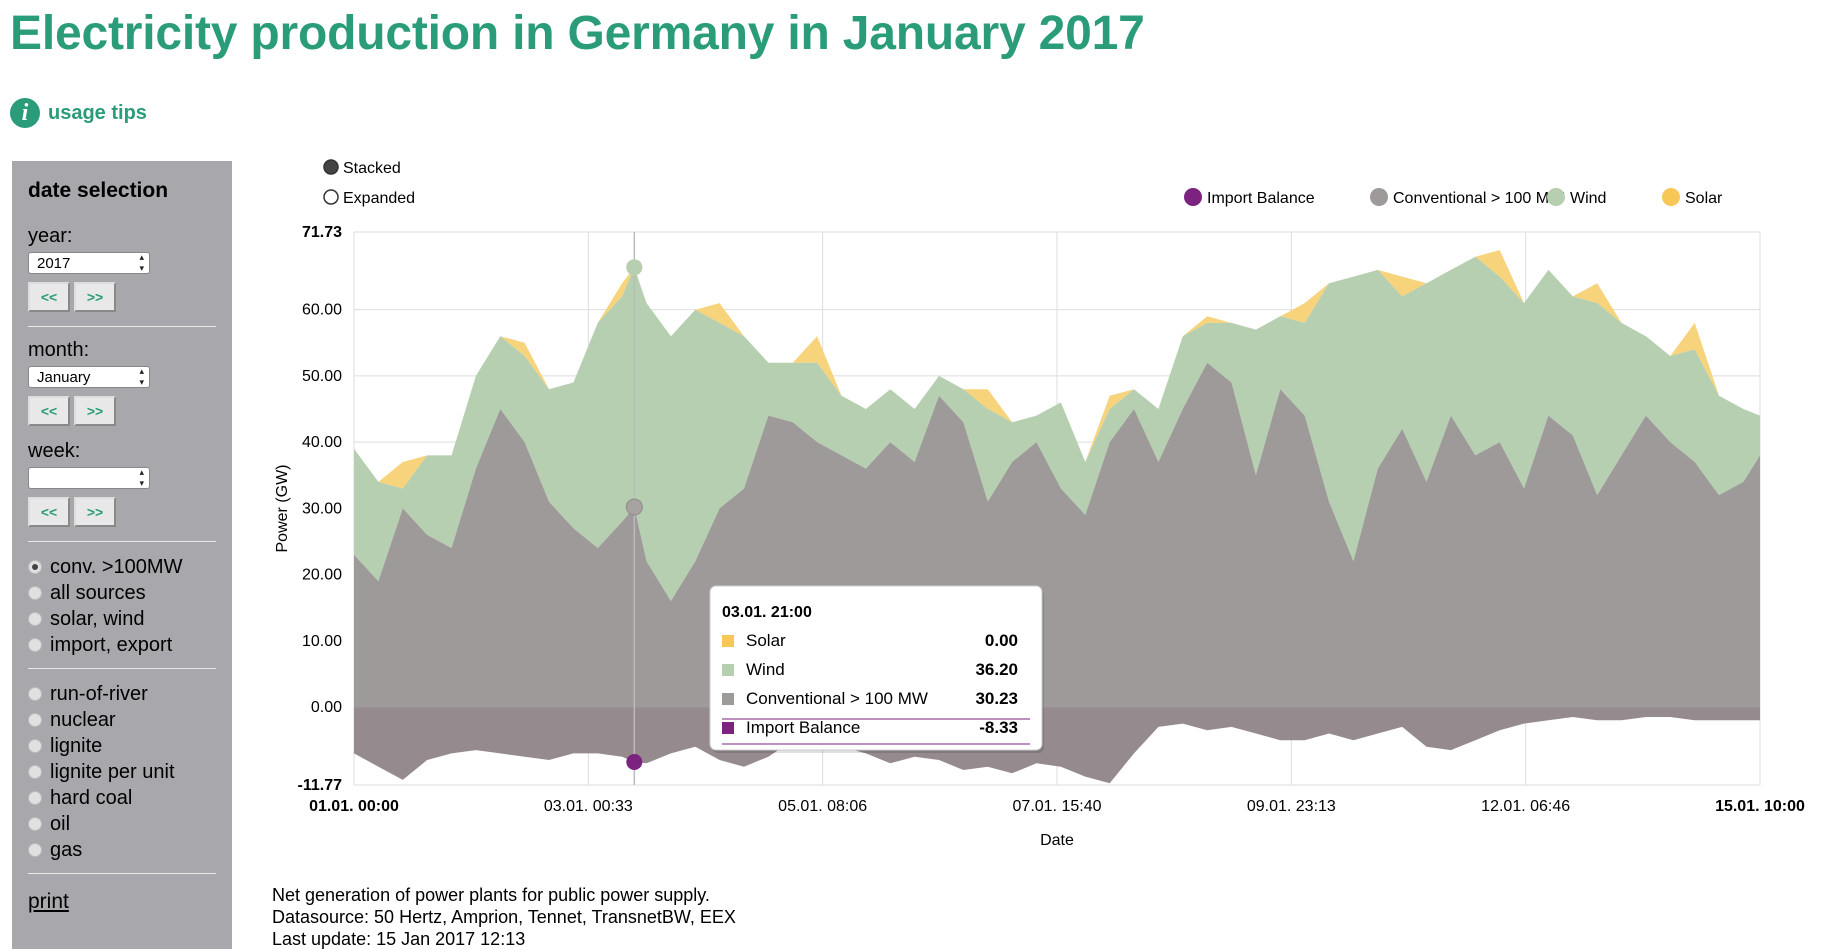  I want to click on hover-marker-conventional, so click(634, 507).